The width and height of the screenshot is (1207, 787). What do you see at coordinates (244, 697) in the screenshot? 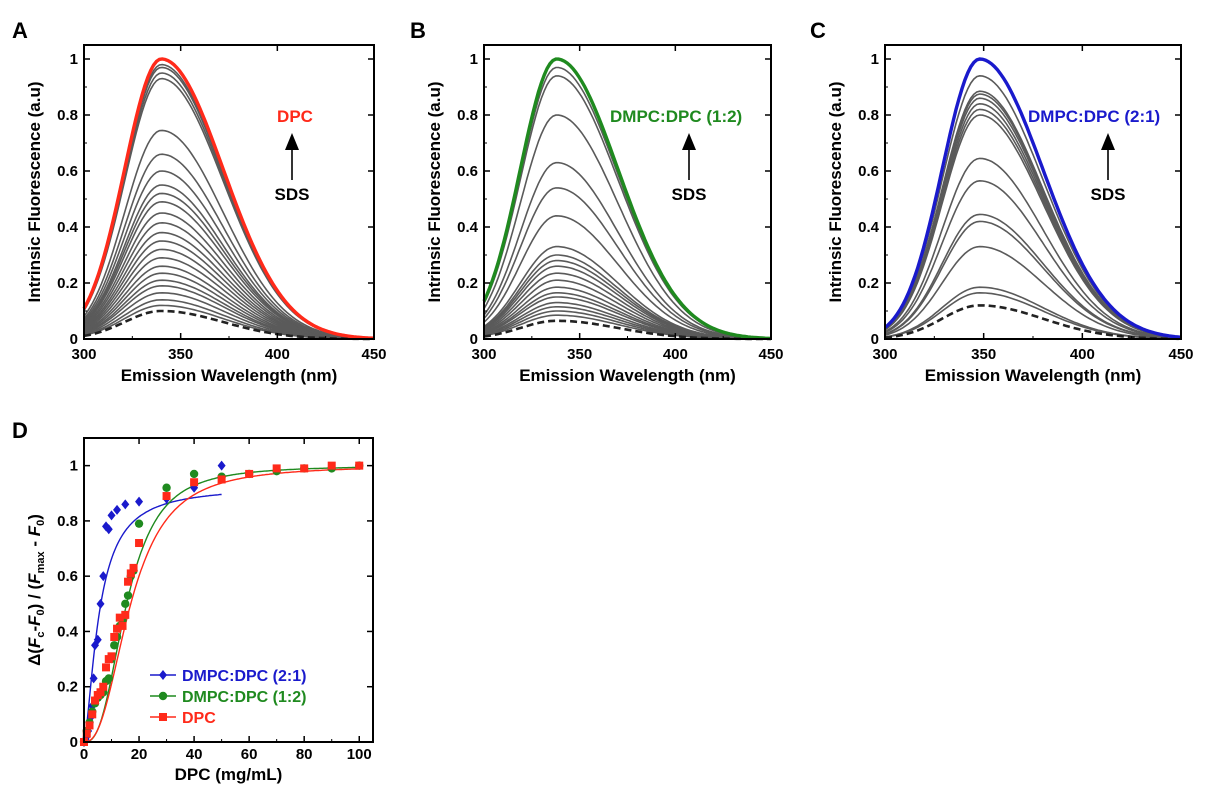
I see `legend-label: DMPC:DPC (1:2)` at bounding box center [244, 697].